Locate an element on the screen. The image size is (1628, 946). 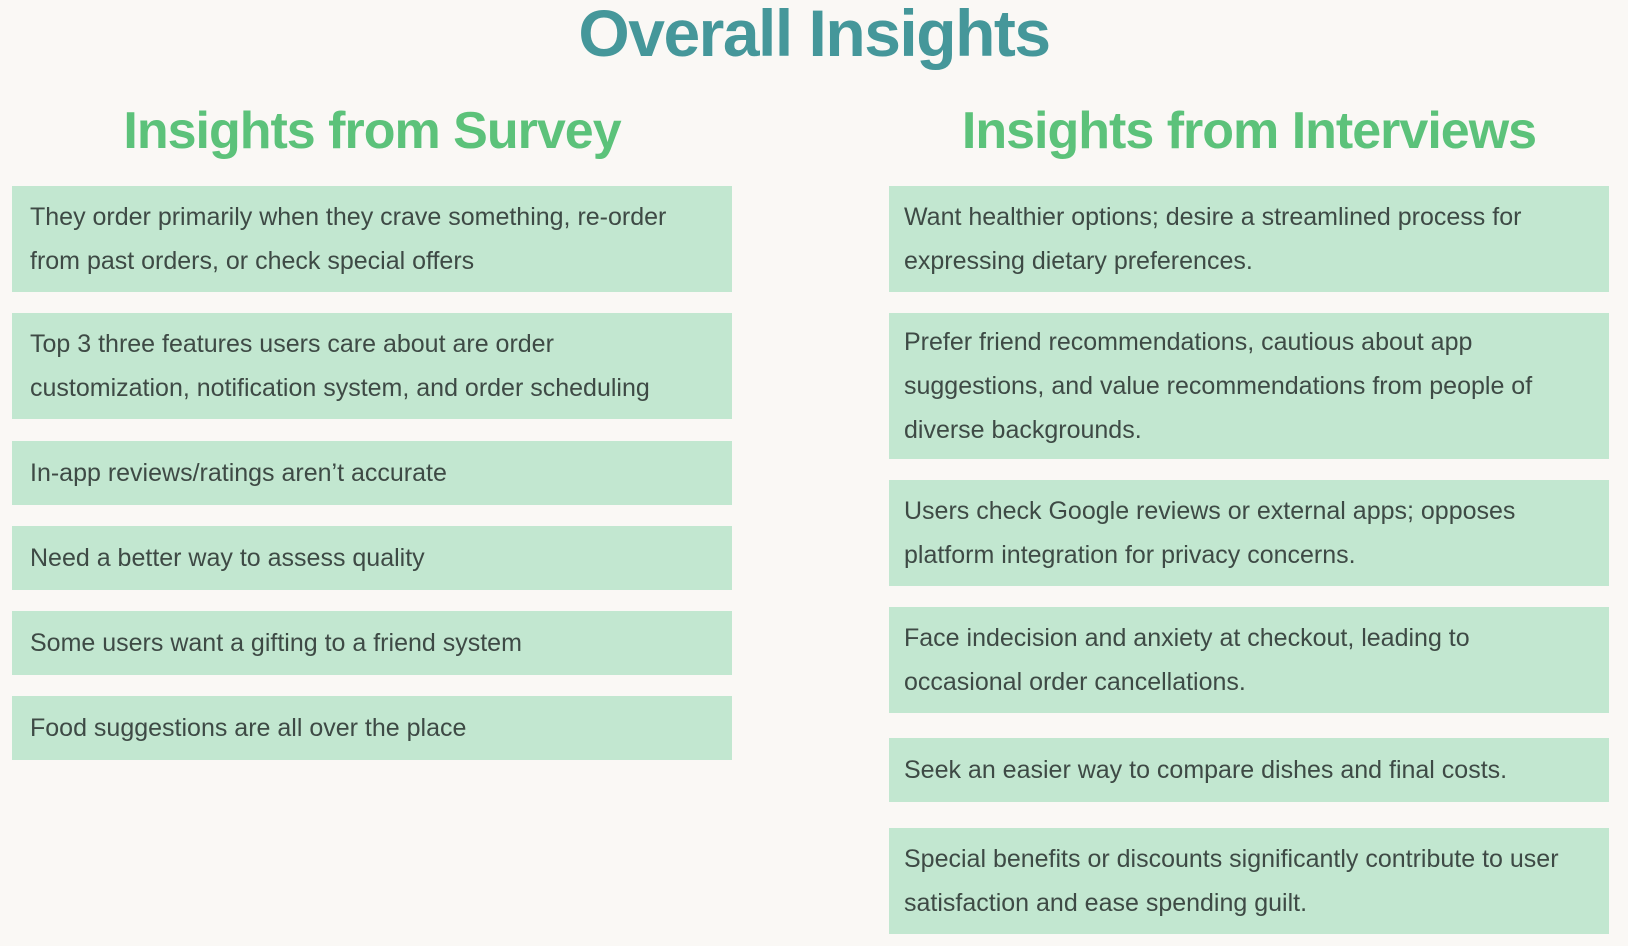
survey-insight-card: Need a better way to assess quality is located at coordinates (372, 558).